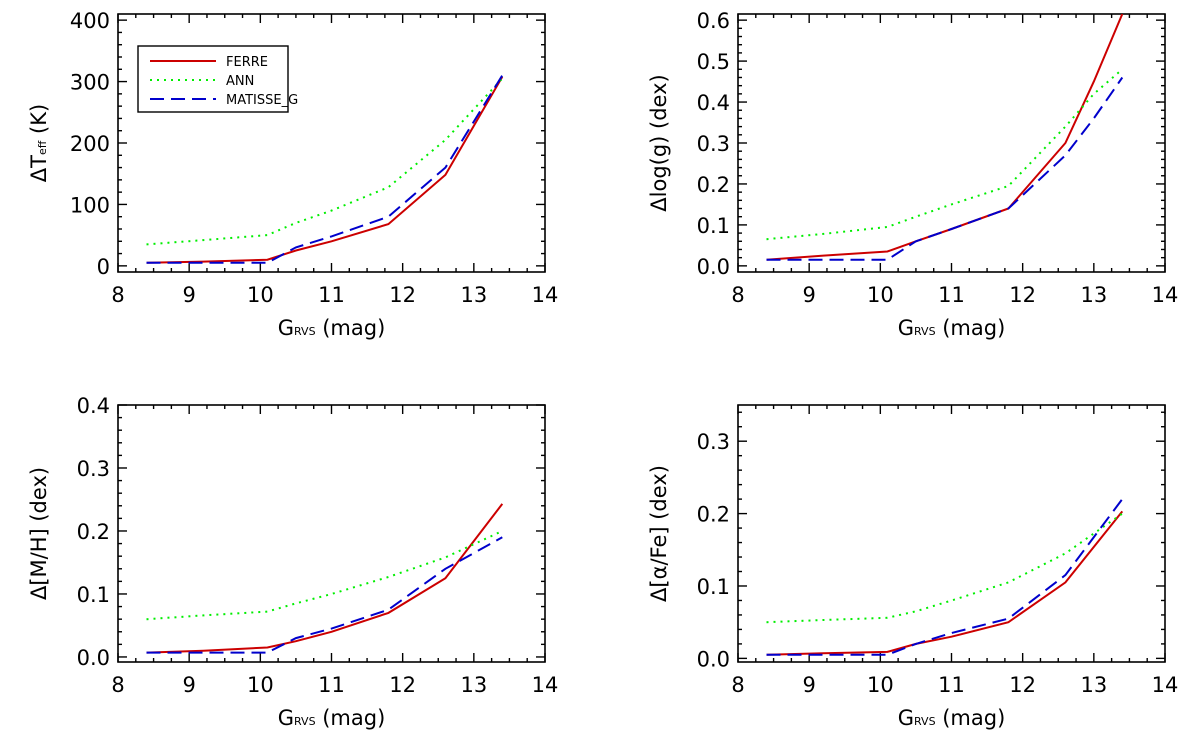  I want to click on panel-1-series-ferre, so click(325, 170).